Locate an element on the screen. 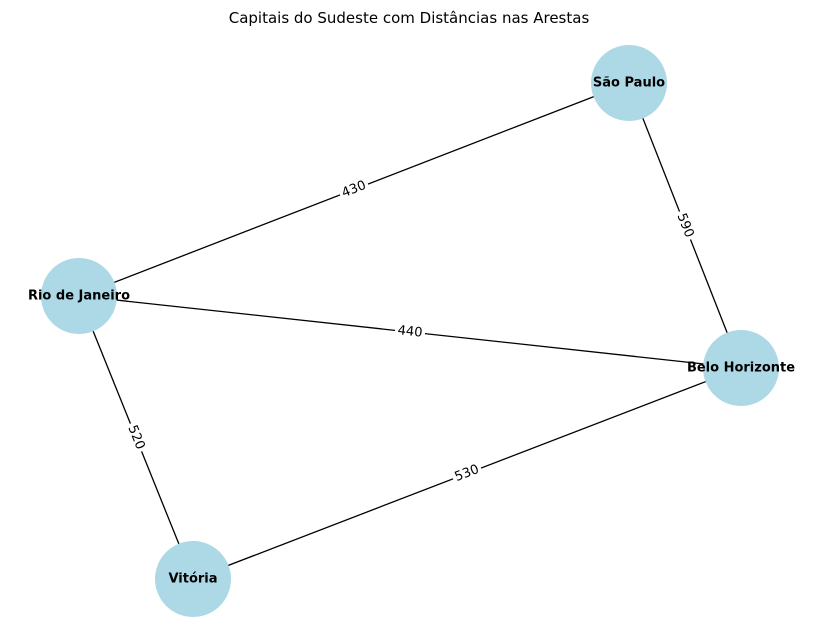 The width and height of the screenshot is (819, 641). edge-label-rj-sp: 430 is located at coordinates (354, 189).